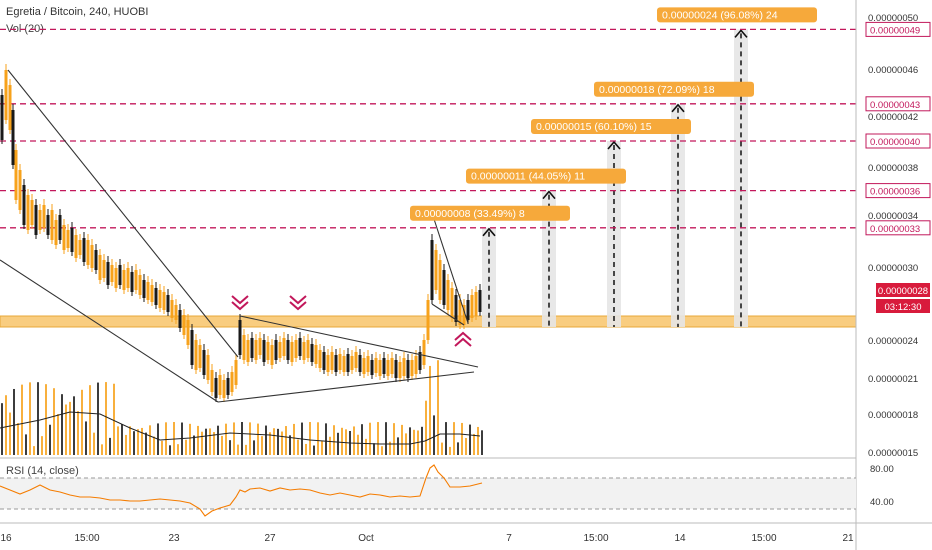  What do you see at coordinates (678, 215) in the screenshot?
I see `target-column` at bounding box center [678, 215].